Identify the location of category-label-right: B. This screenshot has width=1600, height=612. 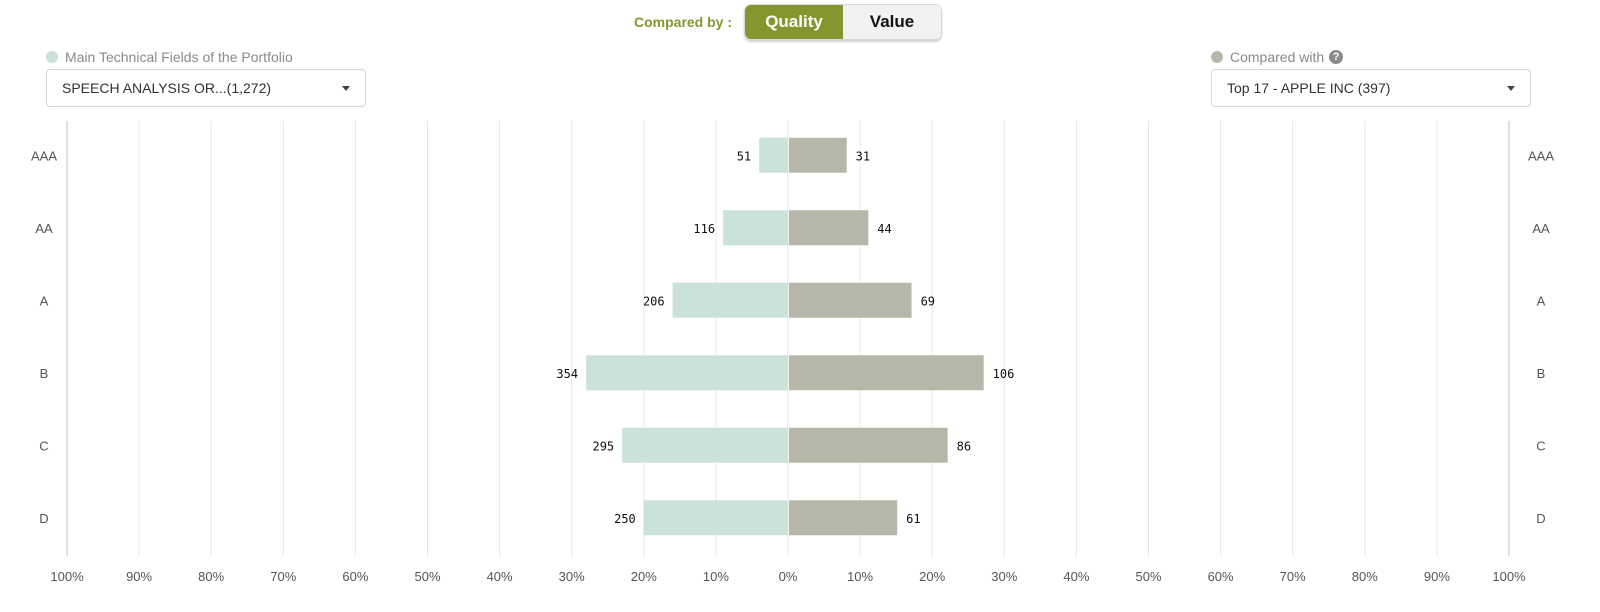
(1541, 373).